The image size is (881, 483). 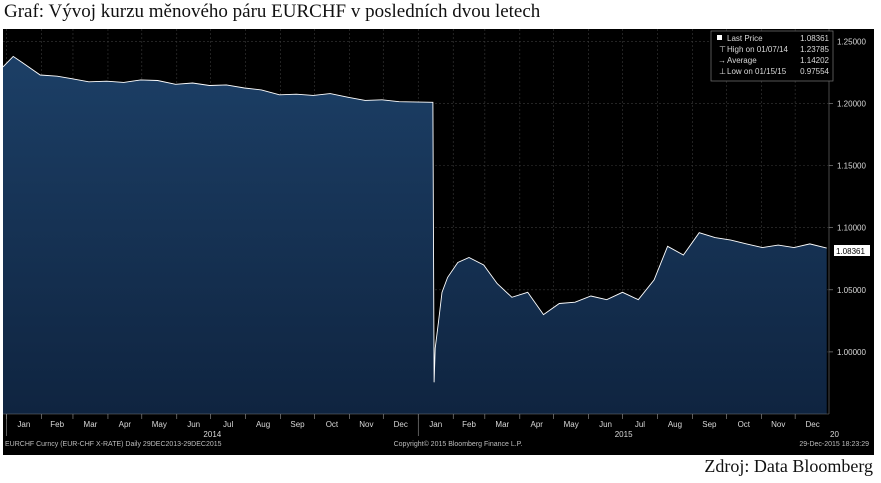 I want to click on legend-square-icon, so click(x=719, y=37).